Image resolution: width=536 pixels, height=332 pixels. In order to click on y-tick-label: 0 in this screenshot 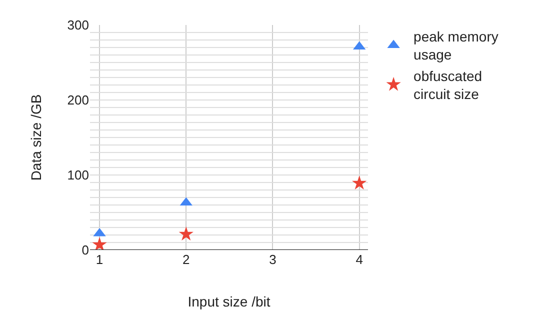, I will do `click(85, 250)`.